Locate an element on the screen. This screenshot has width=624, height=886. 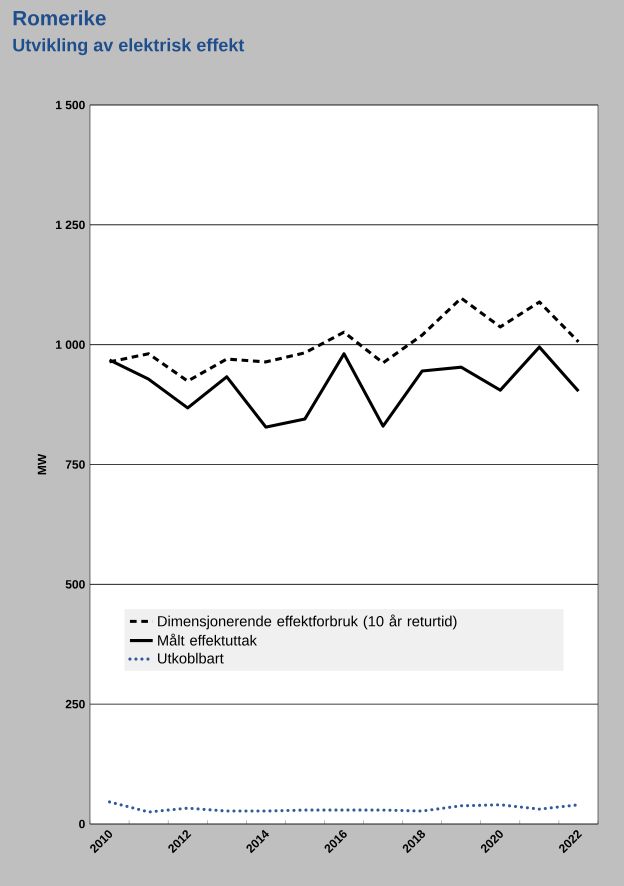
legend-label: Utkoblbart is located at coordinates (191, 658).